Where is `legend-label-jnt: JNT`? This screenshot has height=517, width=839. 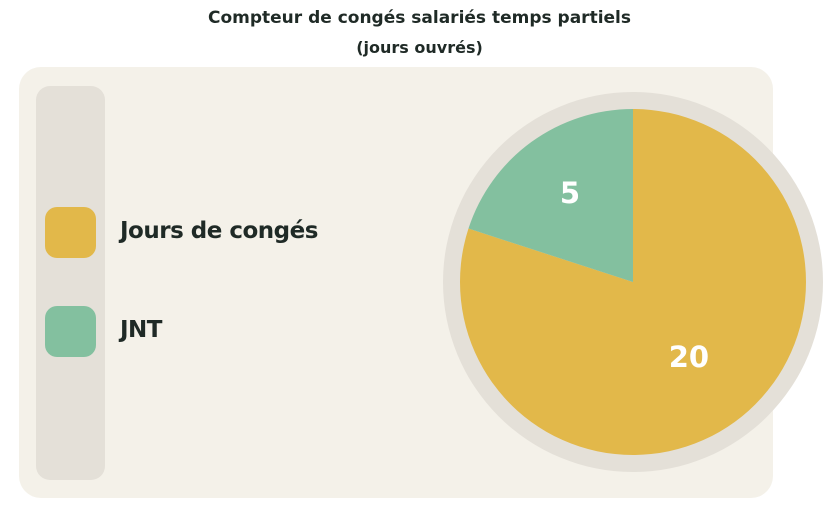
legend-label-jnt: JNT is located at coordinates (141, 330).